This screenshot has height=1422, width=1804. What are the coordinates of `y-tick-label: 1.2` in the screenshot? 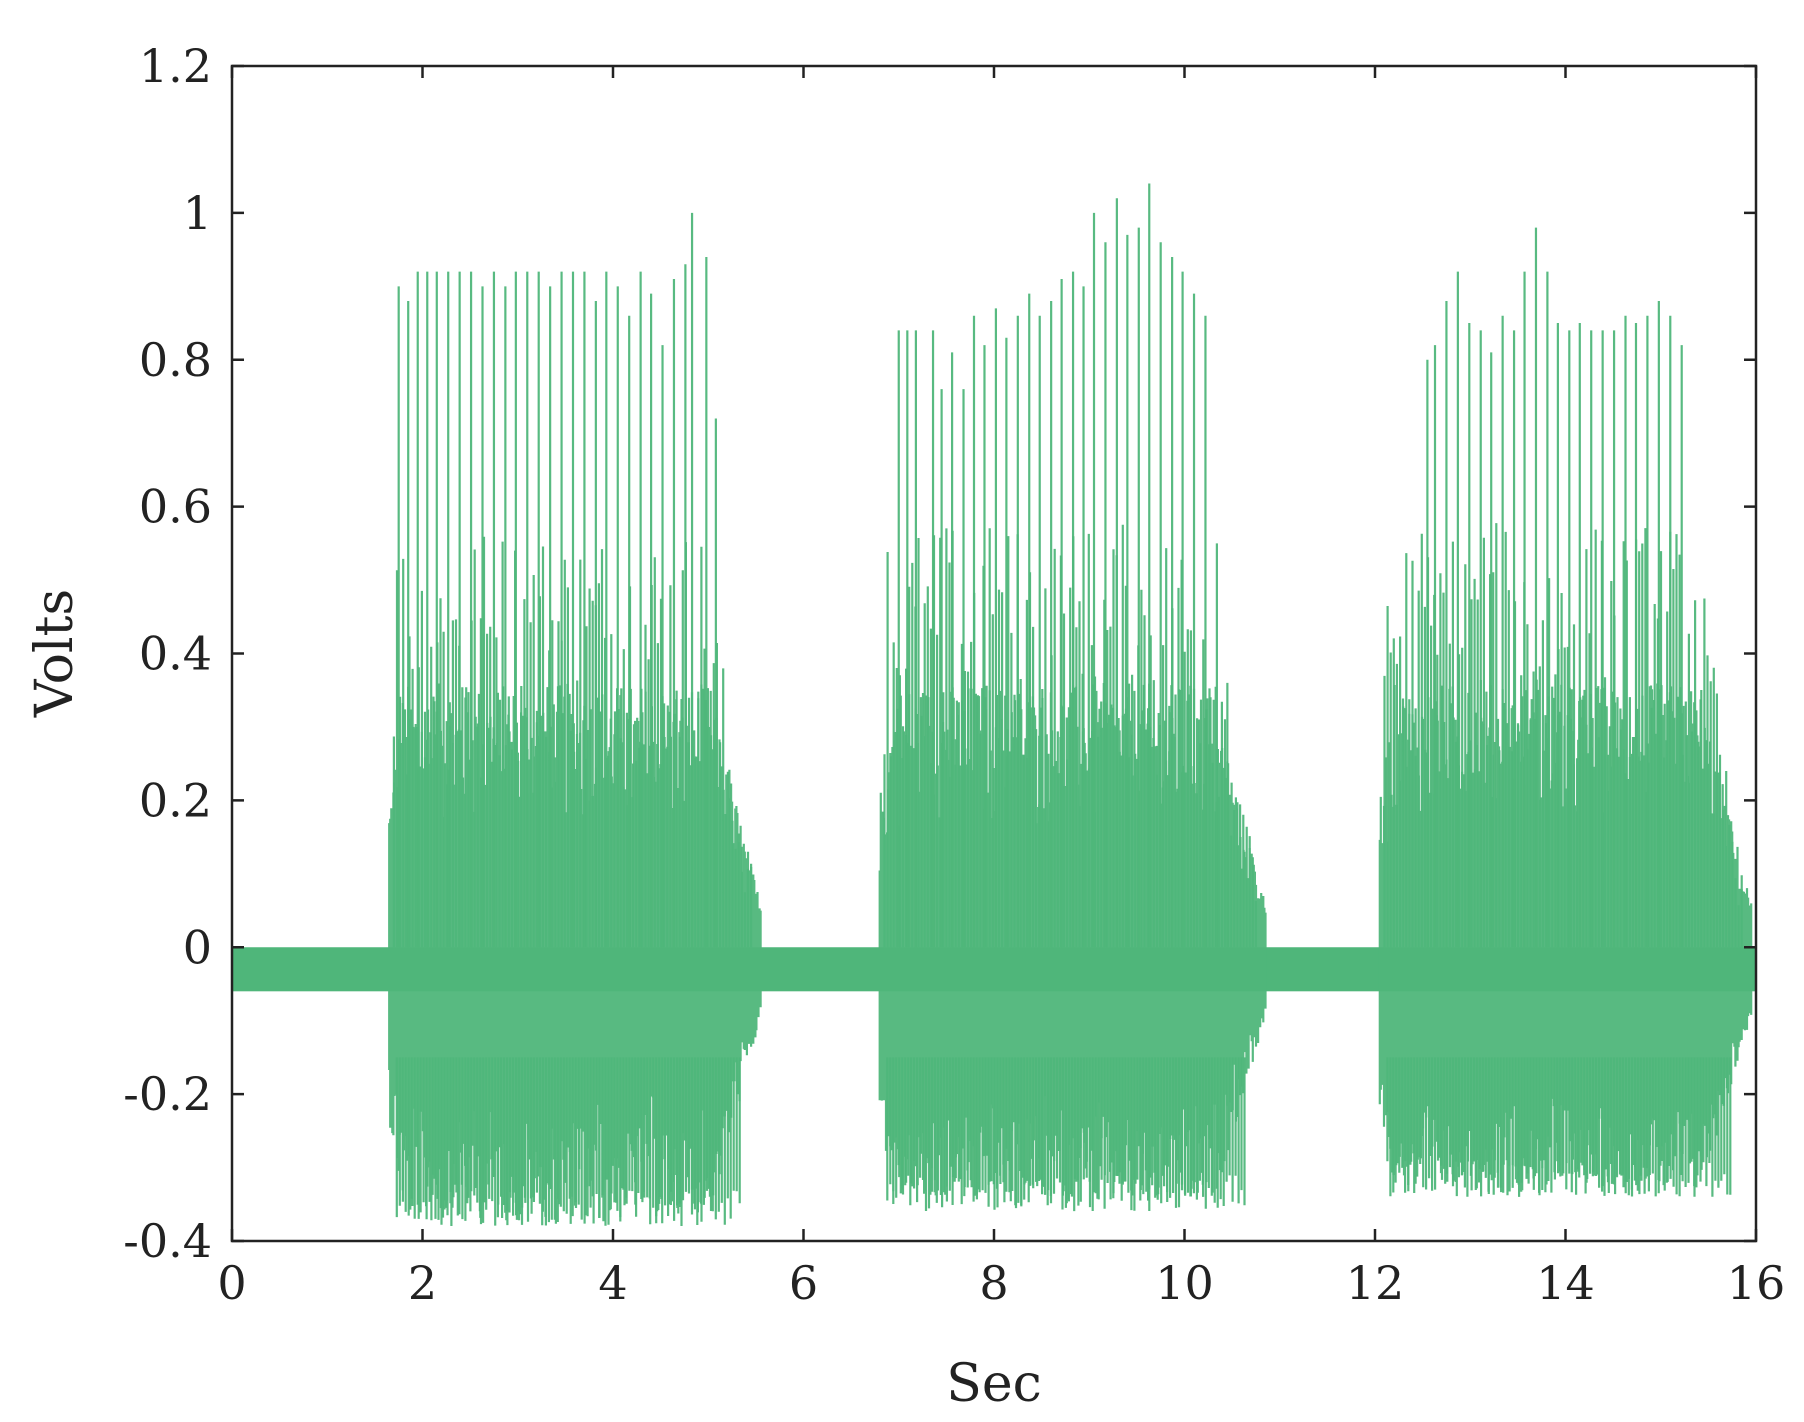 It's located at (175, 66).